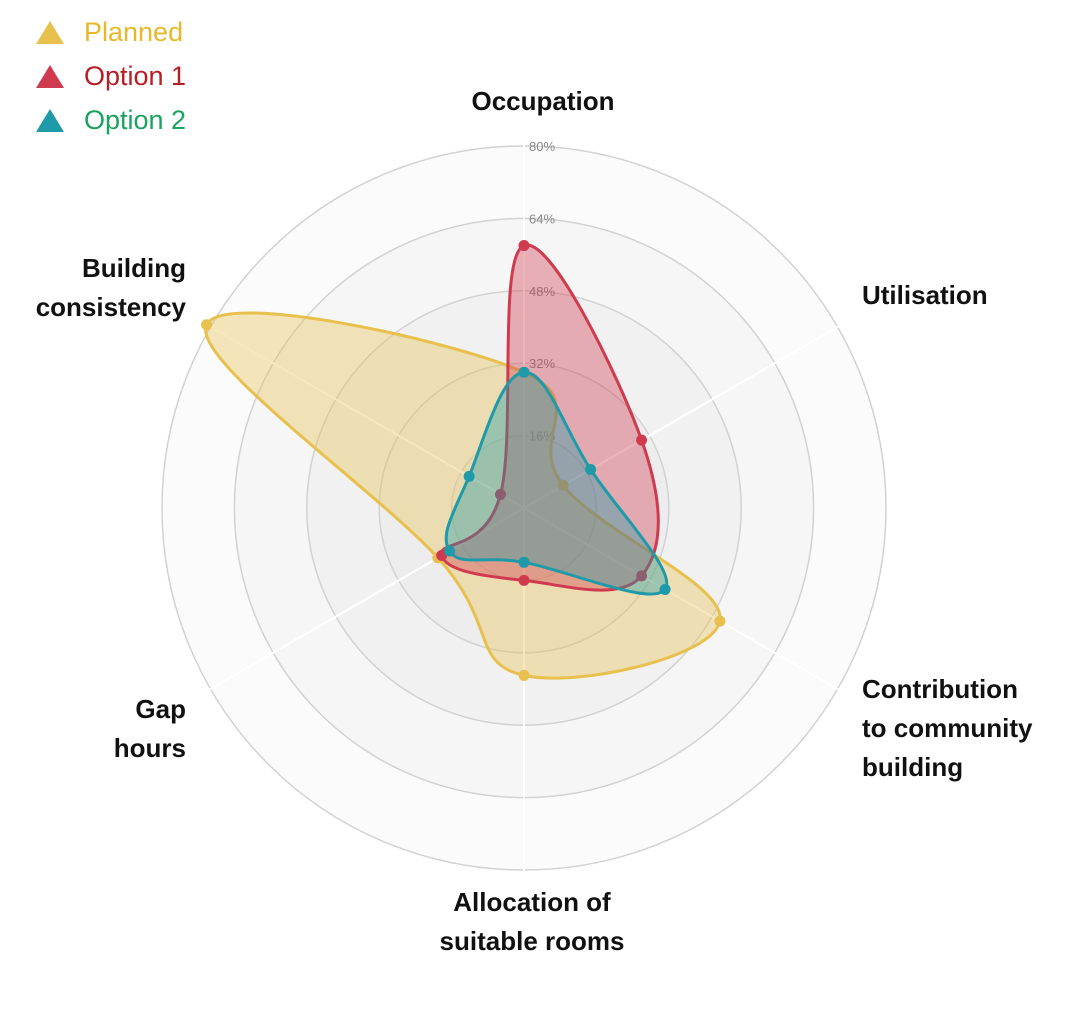 The height and width of the screenshot is (1014, 1076). Describe the element at coordinates (111, 307) in the screenshot. I see `axis-label-line: consistency` at that location.